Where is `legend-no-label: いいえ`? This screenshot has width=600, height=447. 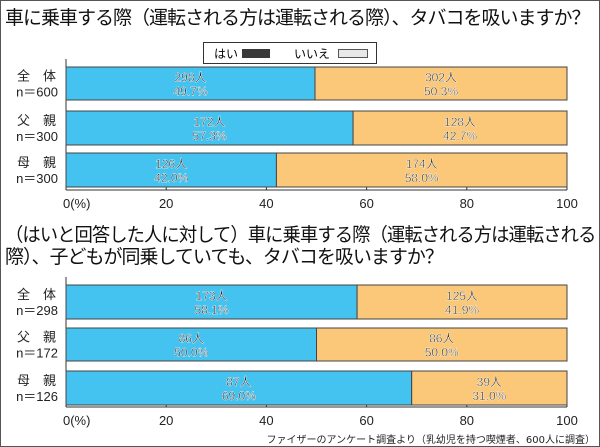
legend-no-label: いいえ is located at coordinates (312, 54).